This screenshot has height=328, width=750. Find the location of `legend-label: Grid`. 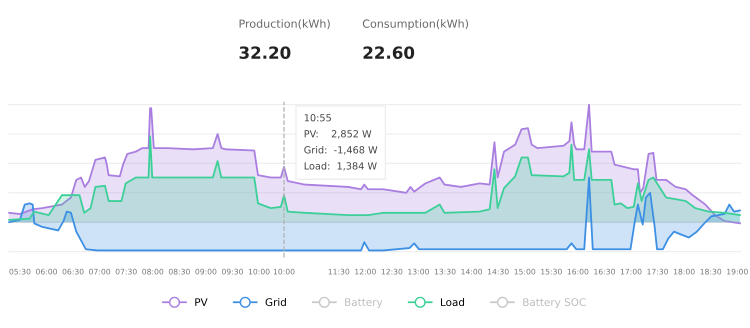

legend-label: Grid is located at coordinates (276, 302).